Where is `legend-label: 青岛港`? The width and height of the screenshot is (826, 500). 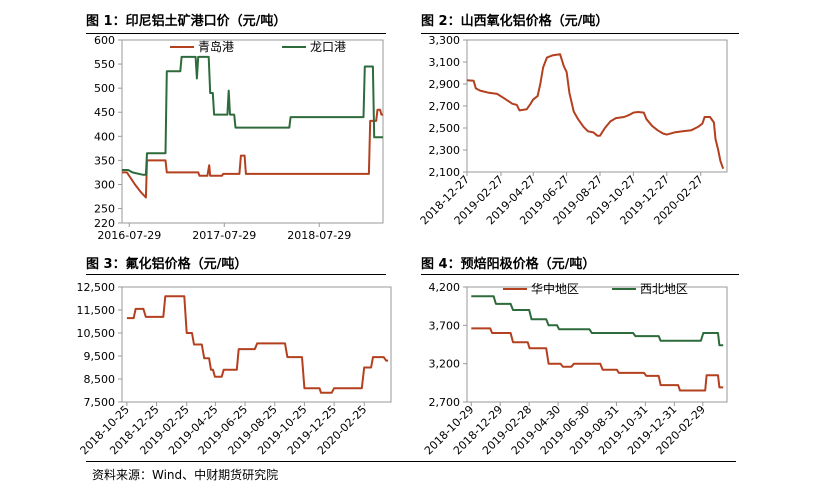 legend-label: 青岛港 is located at coordinates (216, 46).